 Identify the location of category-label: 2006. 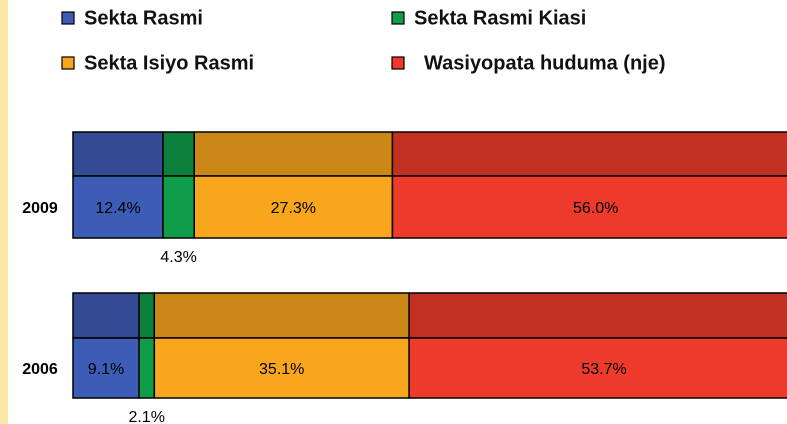
(40, 369).